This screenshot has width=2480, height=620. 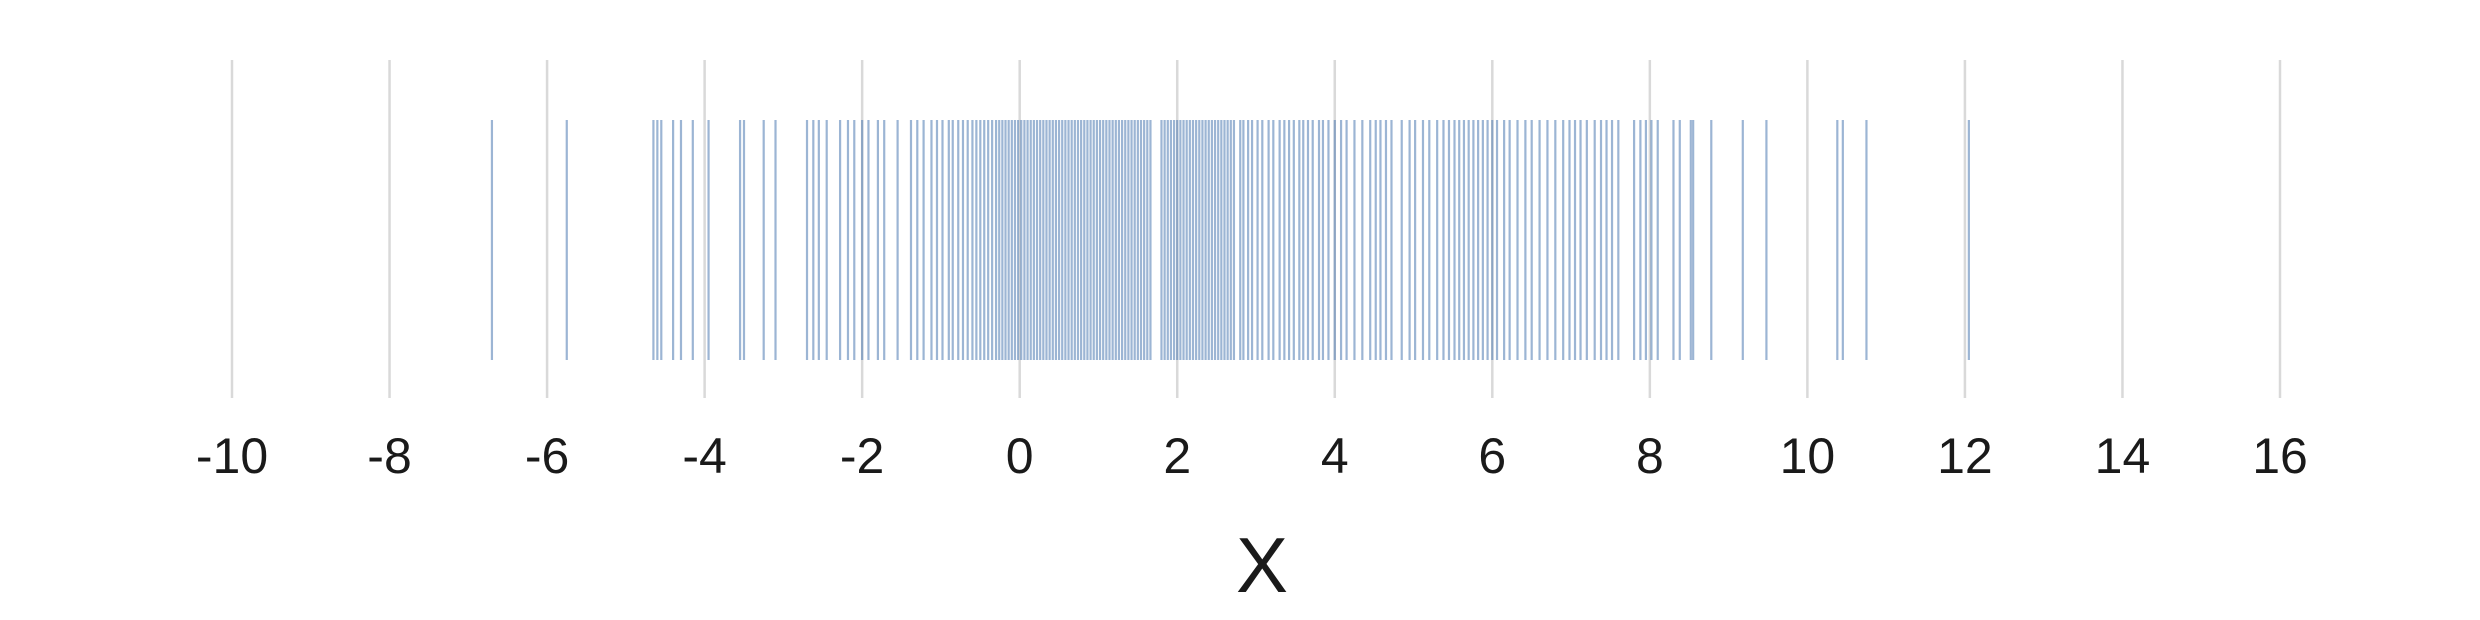 I want to click on x-tick-label: -4, so click(x=704, y=456).